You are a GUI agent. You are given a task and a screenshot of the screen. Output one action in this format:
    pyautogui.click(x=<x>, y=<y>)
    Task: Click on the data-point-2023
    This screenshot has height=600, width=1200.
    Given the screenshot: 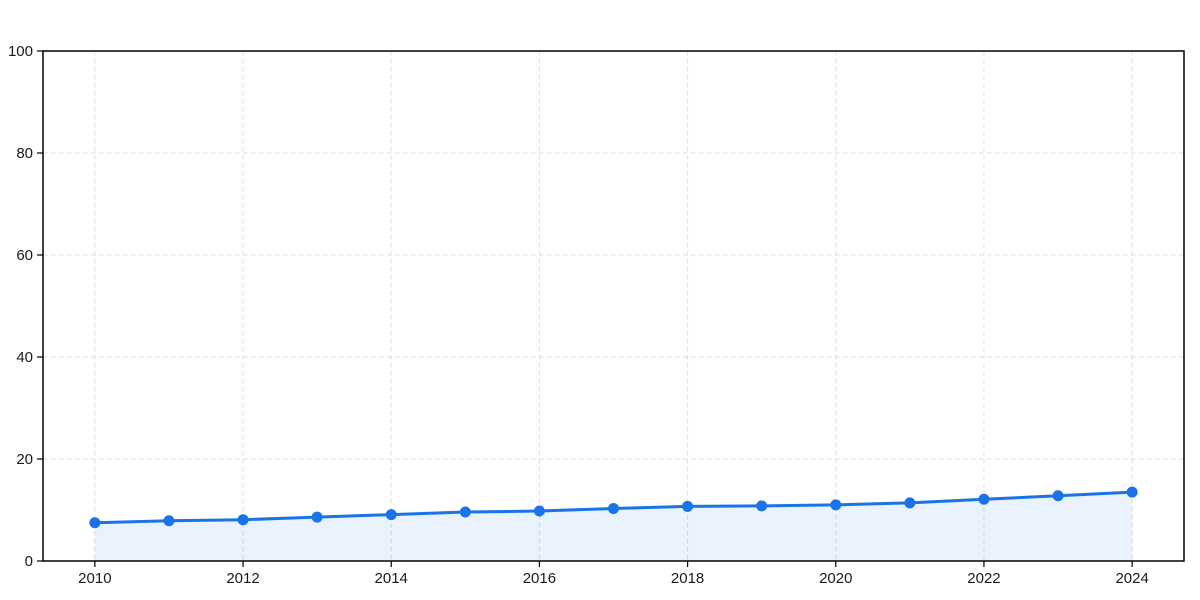 What is the action you would take?
    pyautogui.click(x=1058, y=496)
    